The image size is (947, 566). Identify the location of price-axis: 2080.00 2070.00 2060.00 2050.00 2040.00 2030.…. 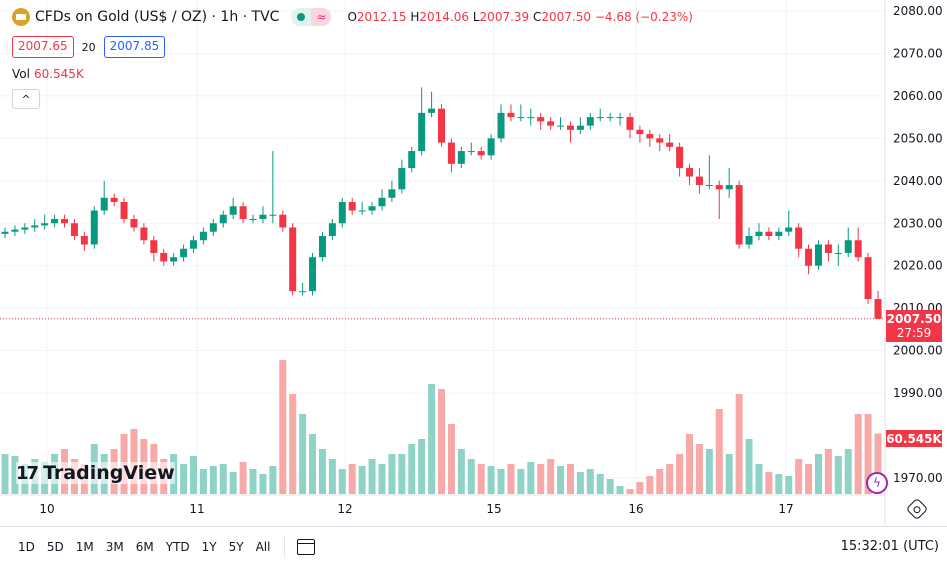
(918, 244).